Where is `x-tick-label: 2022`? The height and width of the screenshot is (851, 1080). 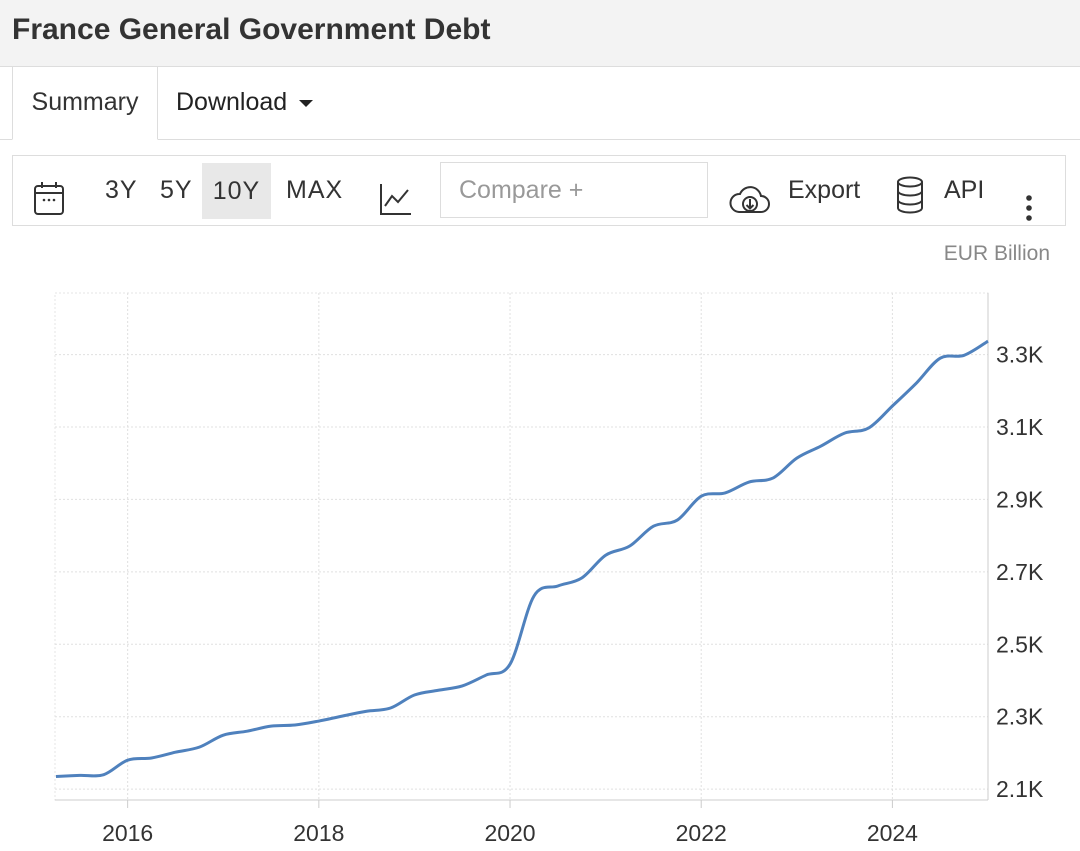 x-tick-label: 2022 is located at coordinates (701, 833).